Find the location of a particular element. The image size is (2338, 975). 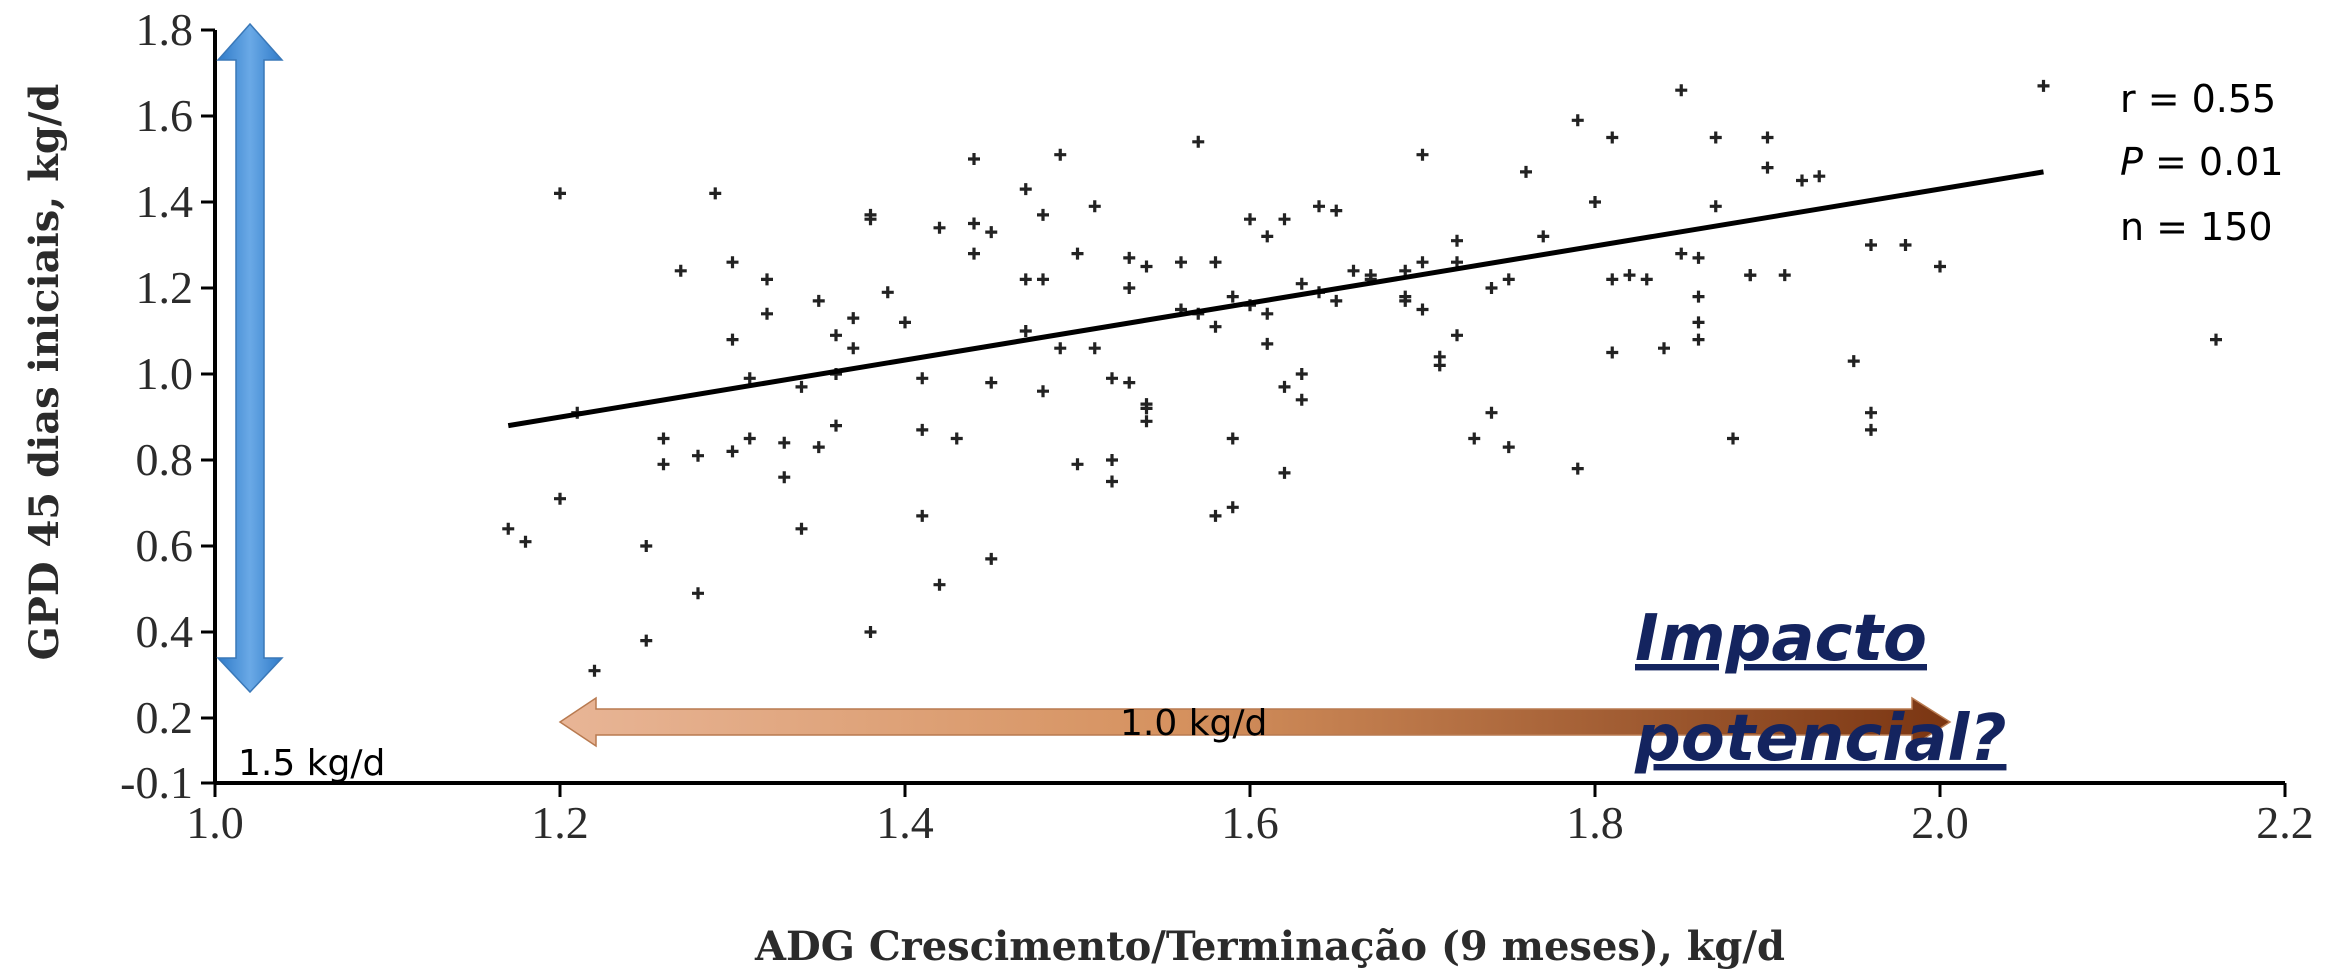

x-tick-label: 1.0 is located at coordinates (215, 822).